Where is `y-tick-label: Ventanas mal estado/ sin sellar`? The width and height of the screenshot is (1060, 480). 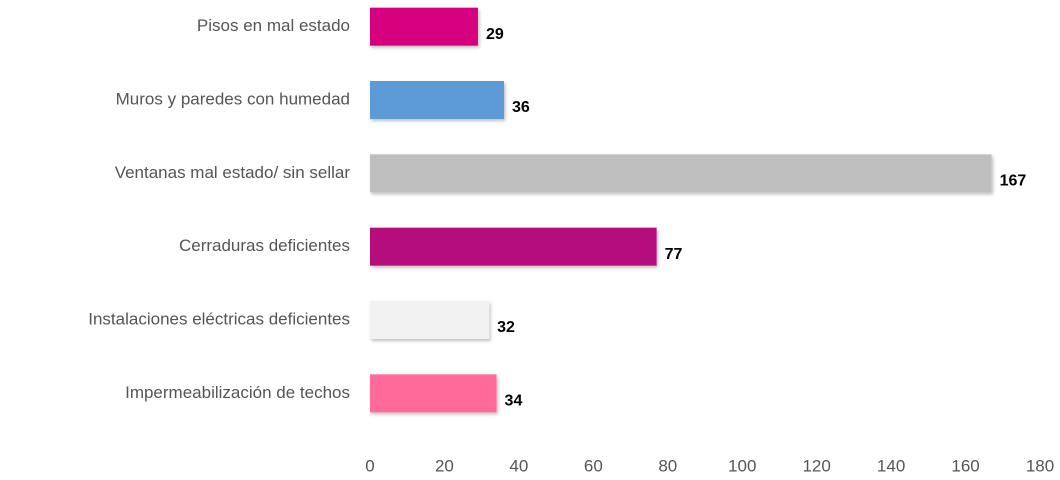 y-tick-label: Ventanas mal estado/ sin sellar is located at coordinates (233, 172).